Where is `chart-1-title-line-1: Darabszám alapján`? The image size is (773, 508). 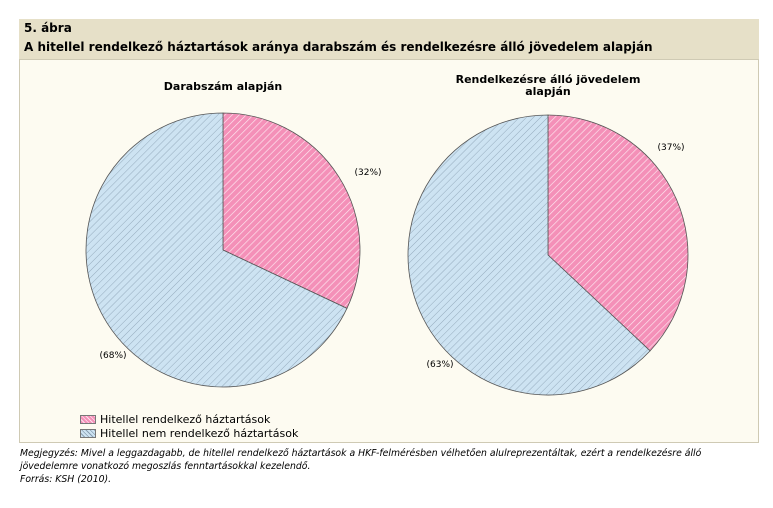
chart-1-title-line-1: Darabszám alapján is located at coordinates (223, 86).